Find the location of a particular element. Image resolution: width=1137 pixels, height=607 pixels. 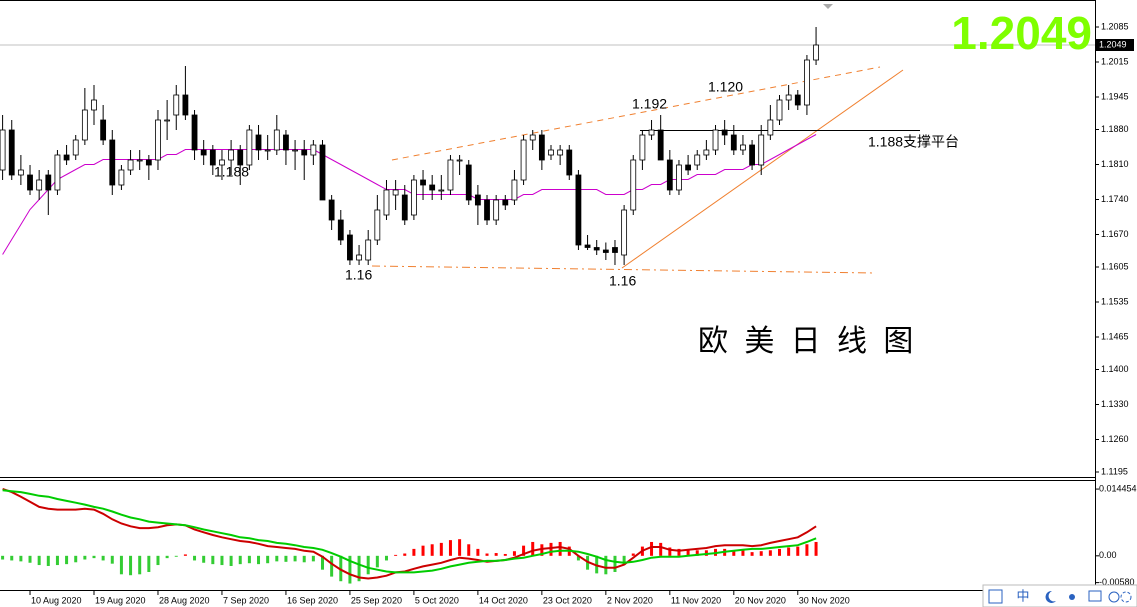

last-price-box is located at coordinates (1115, 45).